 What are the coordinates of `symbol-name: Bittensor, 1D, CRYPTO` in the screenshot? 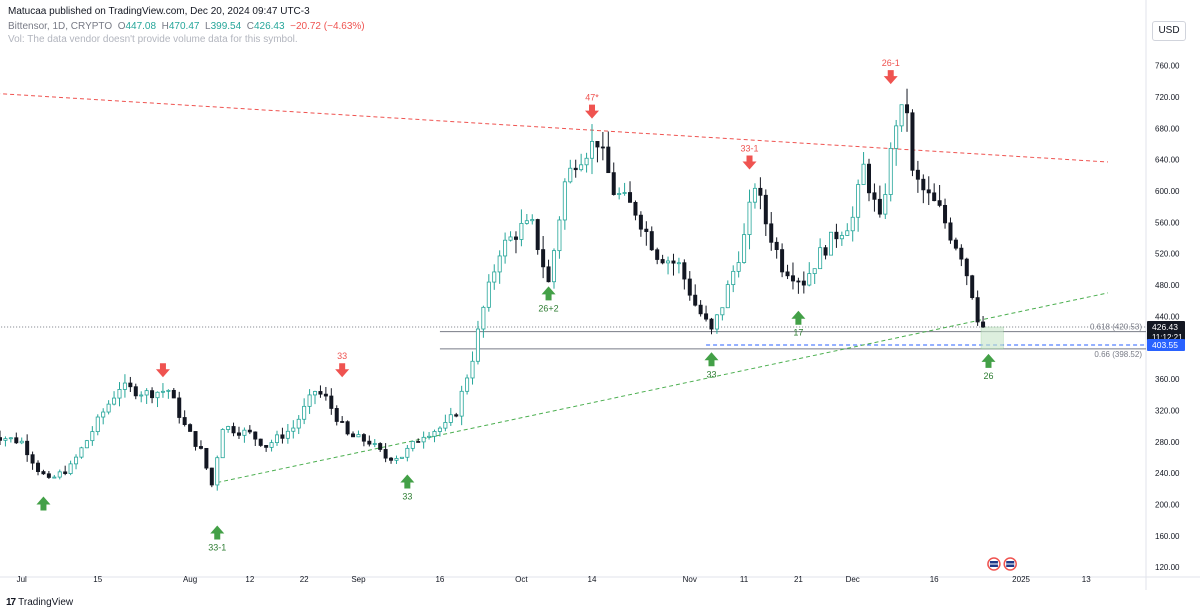 It's located at (60, 26).